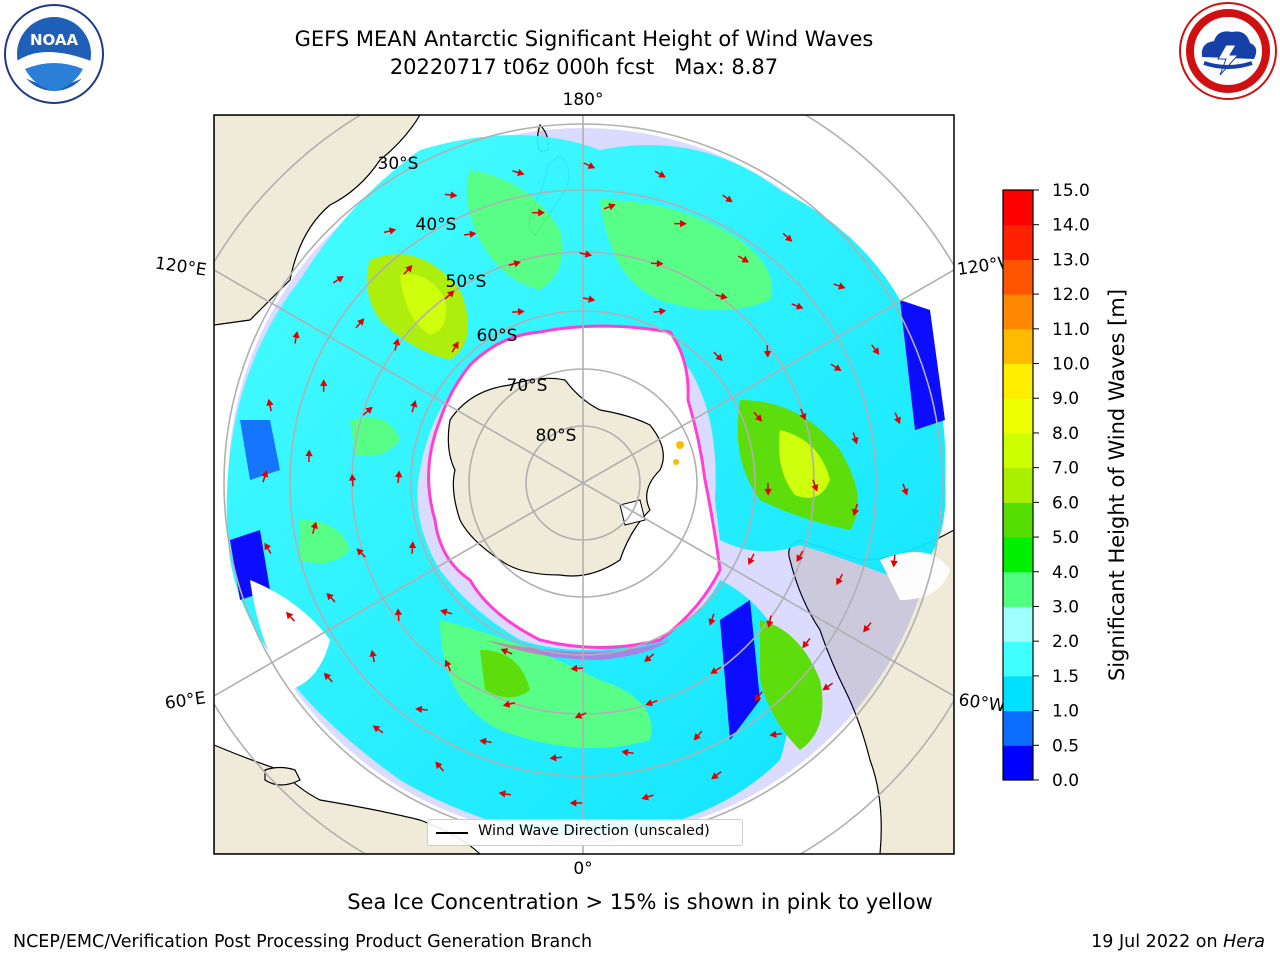 This screenshot has height=960, width=1280. I want to click on lat-label-50s: 50°S, so click(466, 282).